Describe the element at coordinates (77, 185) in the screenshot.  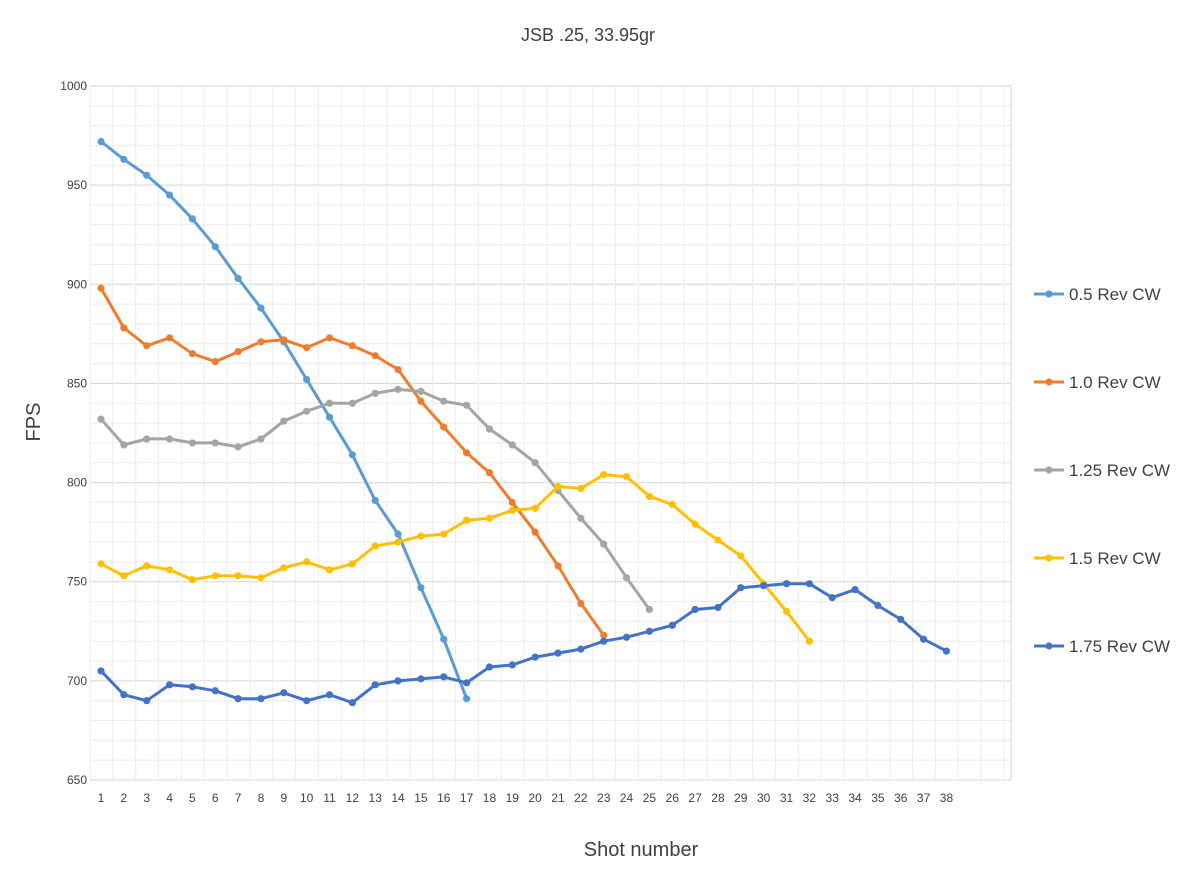
I see `y-tick-label: 950` at that location.